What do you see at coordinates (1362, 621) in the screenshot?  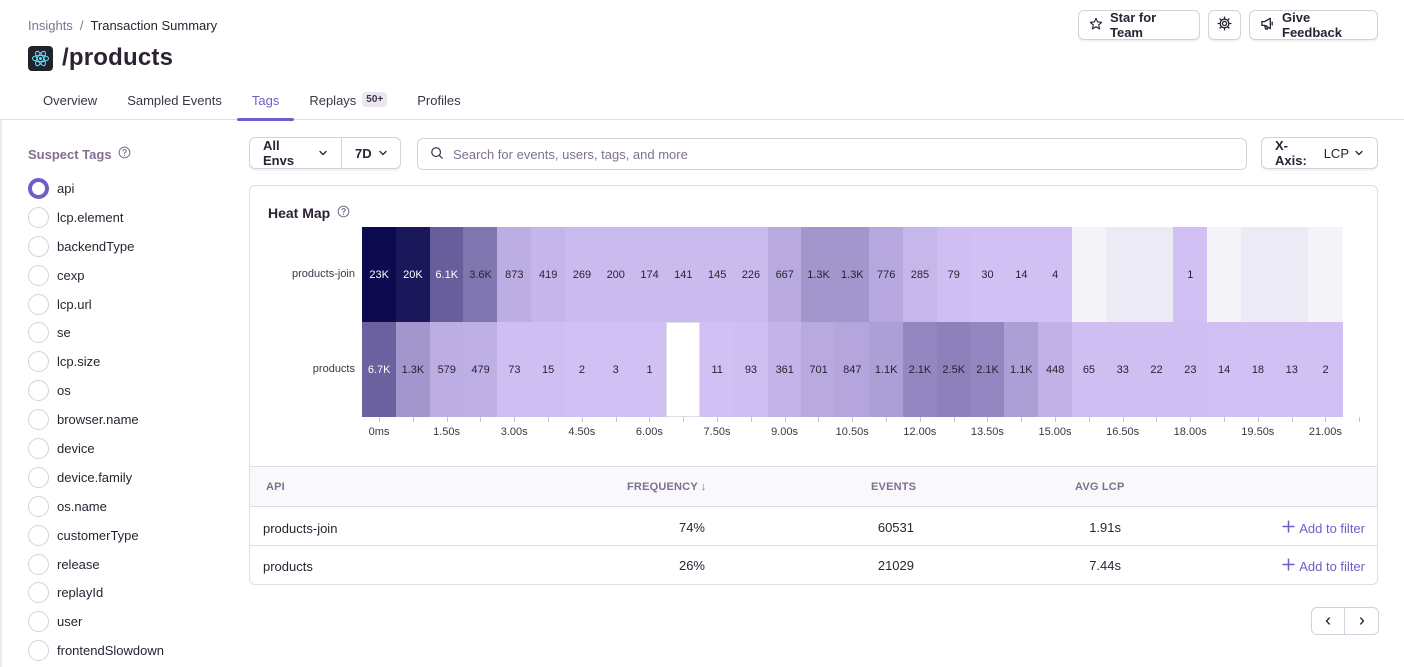 I see `next-page-button` at bounding box center [1362, 621].